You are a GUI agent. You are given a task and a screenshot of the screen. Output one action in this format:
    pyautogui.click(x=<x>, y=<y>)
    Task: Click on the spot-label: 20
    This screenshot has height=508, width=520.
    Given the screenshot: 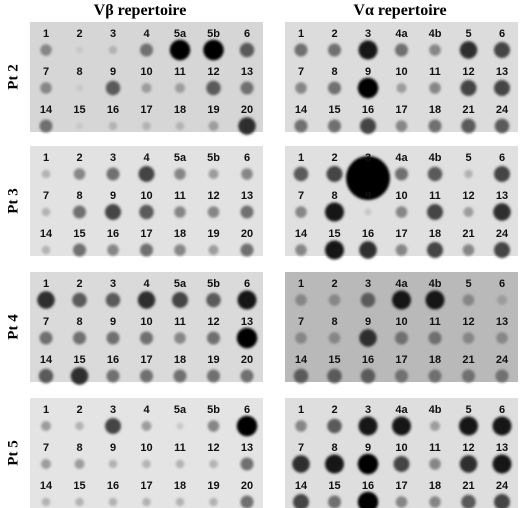 What is the action you would take?
    pyautogui.click(x=247, y=110)
    